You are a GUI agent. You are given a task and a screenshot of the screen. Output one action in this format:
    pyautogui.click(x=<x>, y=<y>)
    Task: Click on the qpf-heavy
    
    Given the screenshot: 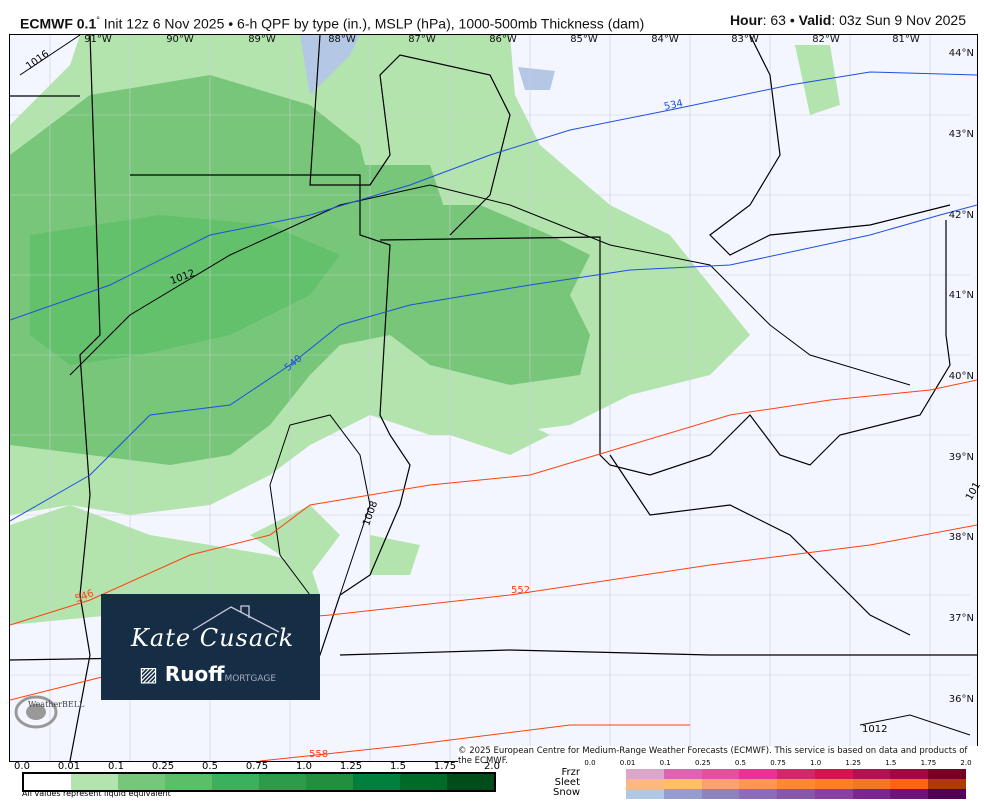 What is the action you would take?
    pyautogui.click(x=185, y=290)
    